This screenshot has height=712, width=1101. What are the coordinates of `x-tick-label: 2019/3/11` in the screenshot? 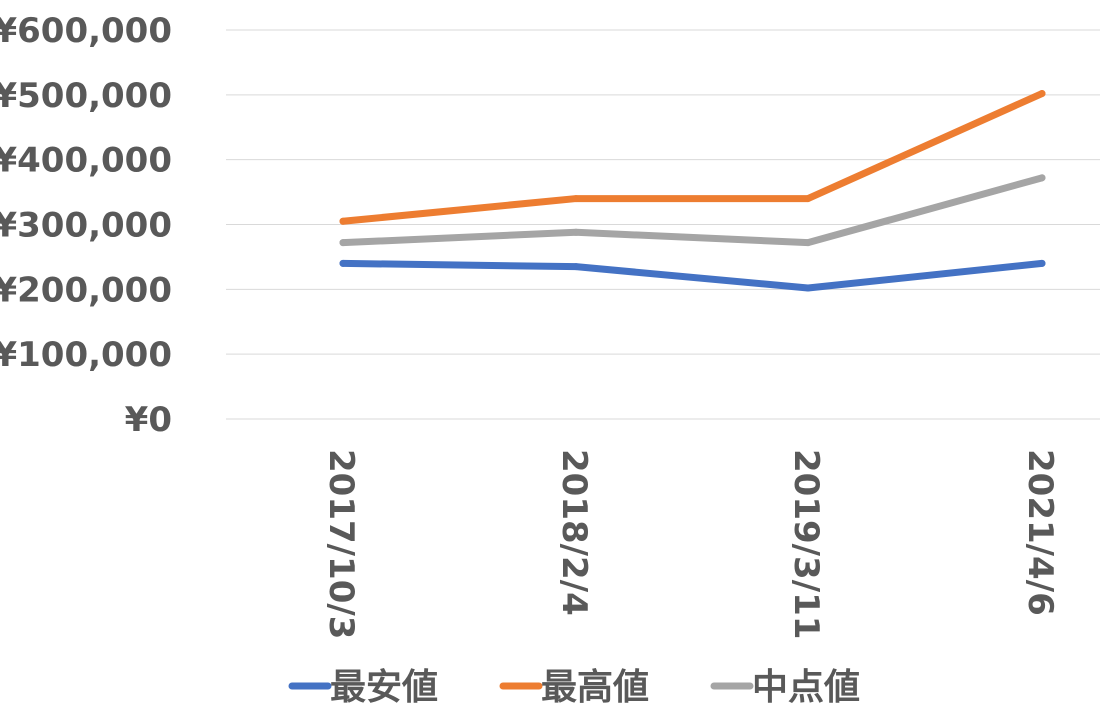 It's located at (806, 544).